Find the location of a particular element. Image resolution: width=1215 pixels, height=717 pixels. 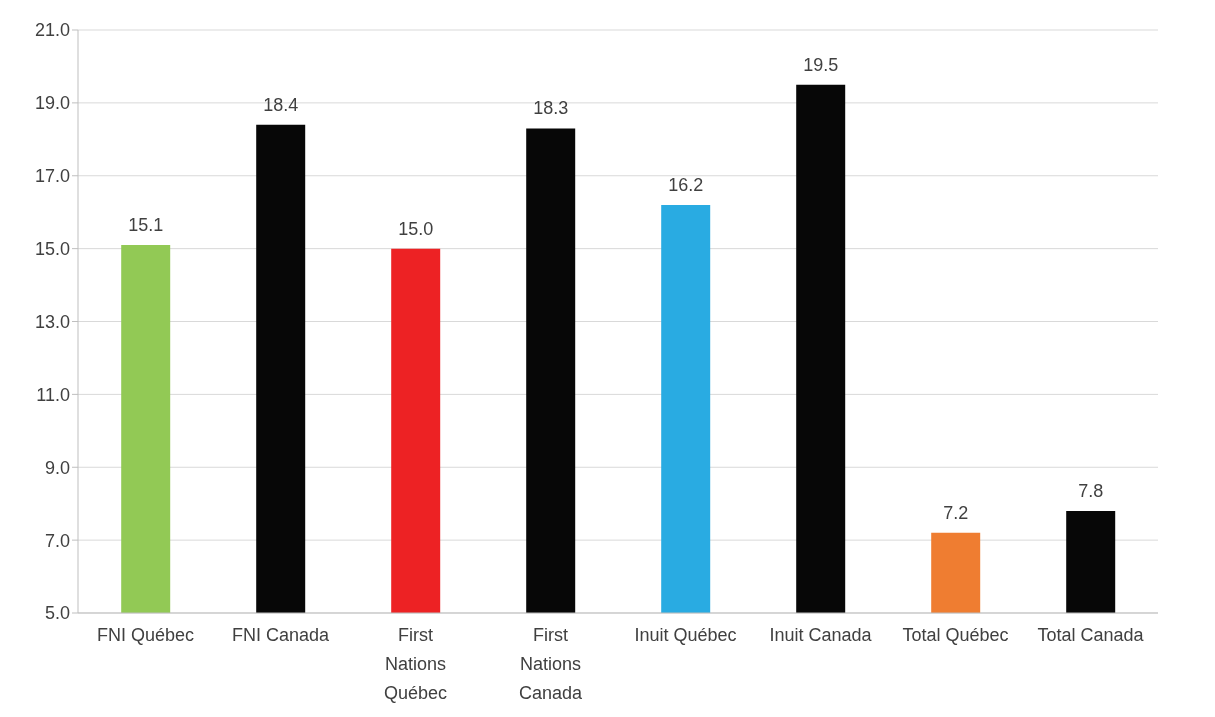

x-tick-label: Inuit Québec is located at coordinates (685, 635).